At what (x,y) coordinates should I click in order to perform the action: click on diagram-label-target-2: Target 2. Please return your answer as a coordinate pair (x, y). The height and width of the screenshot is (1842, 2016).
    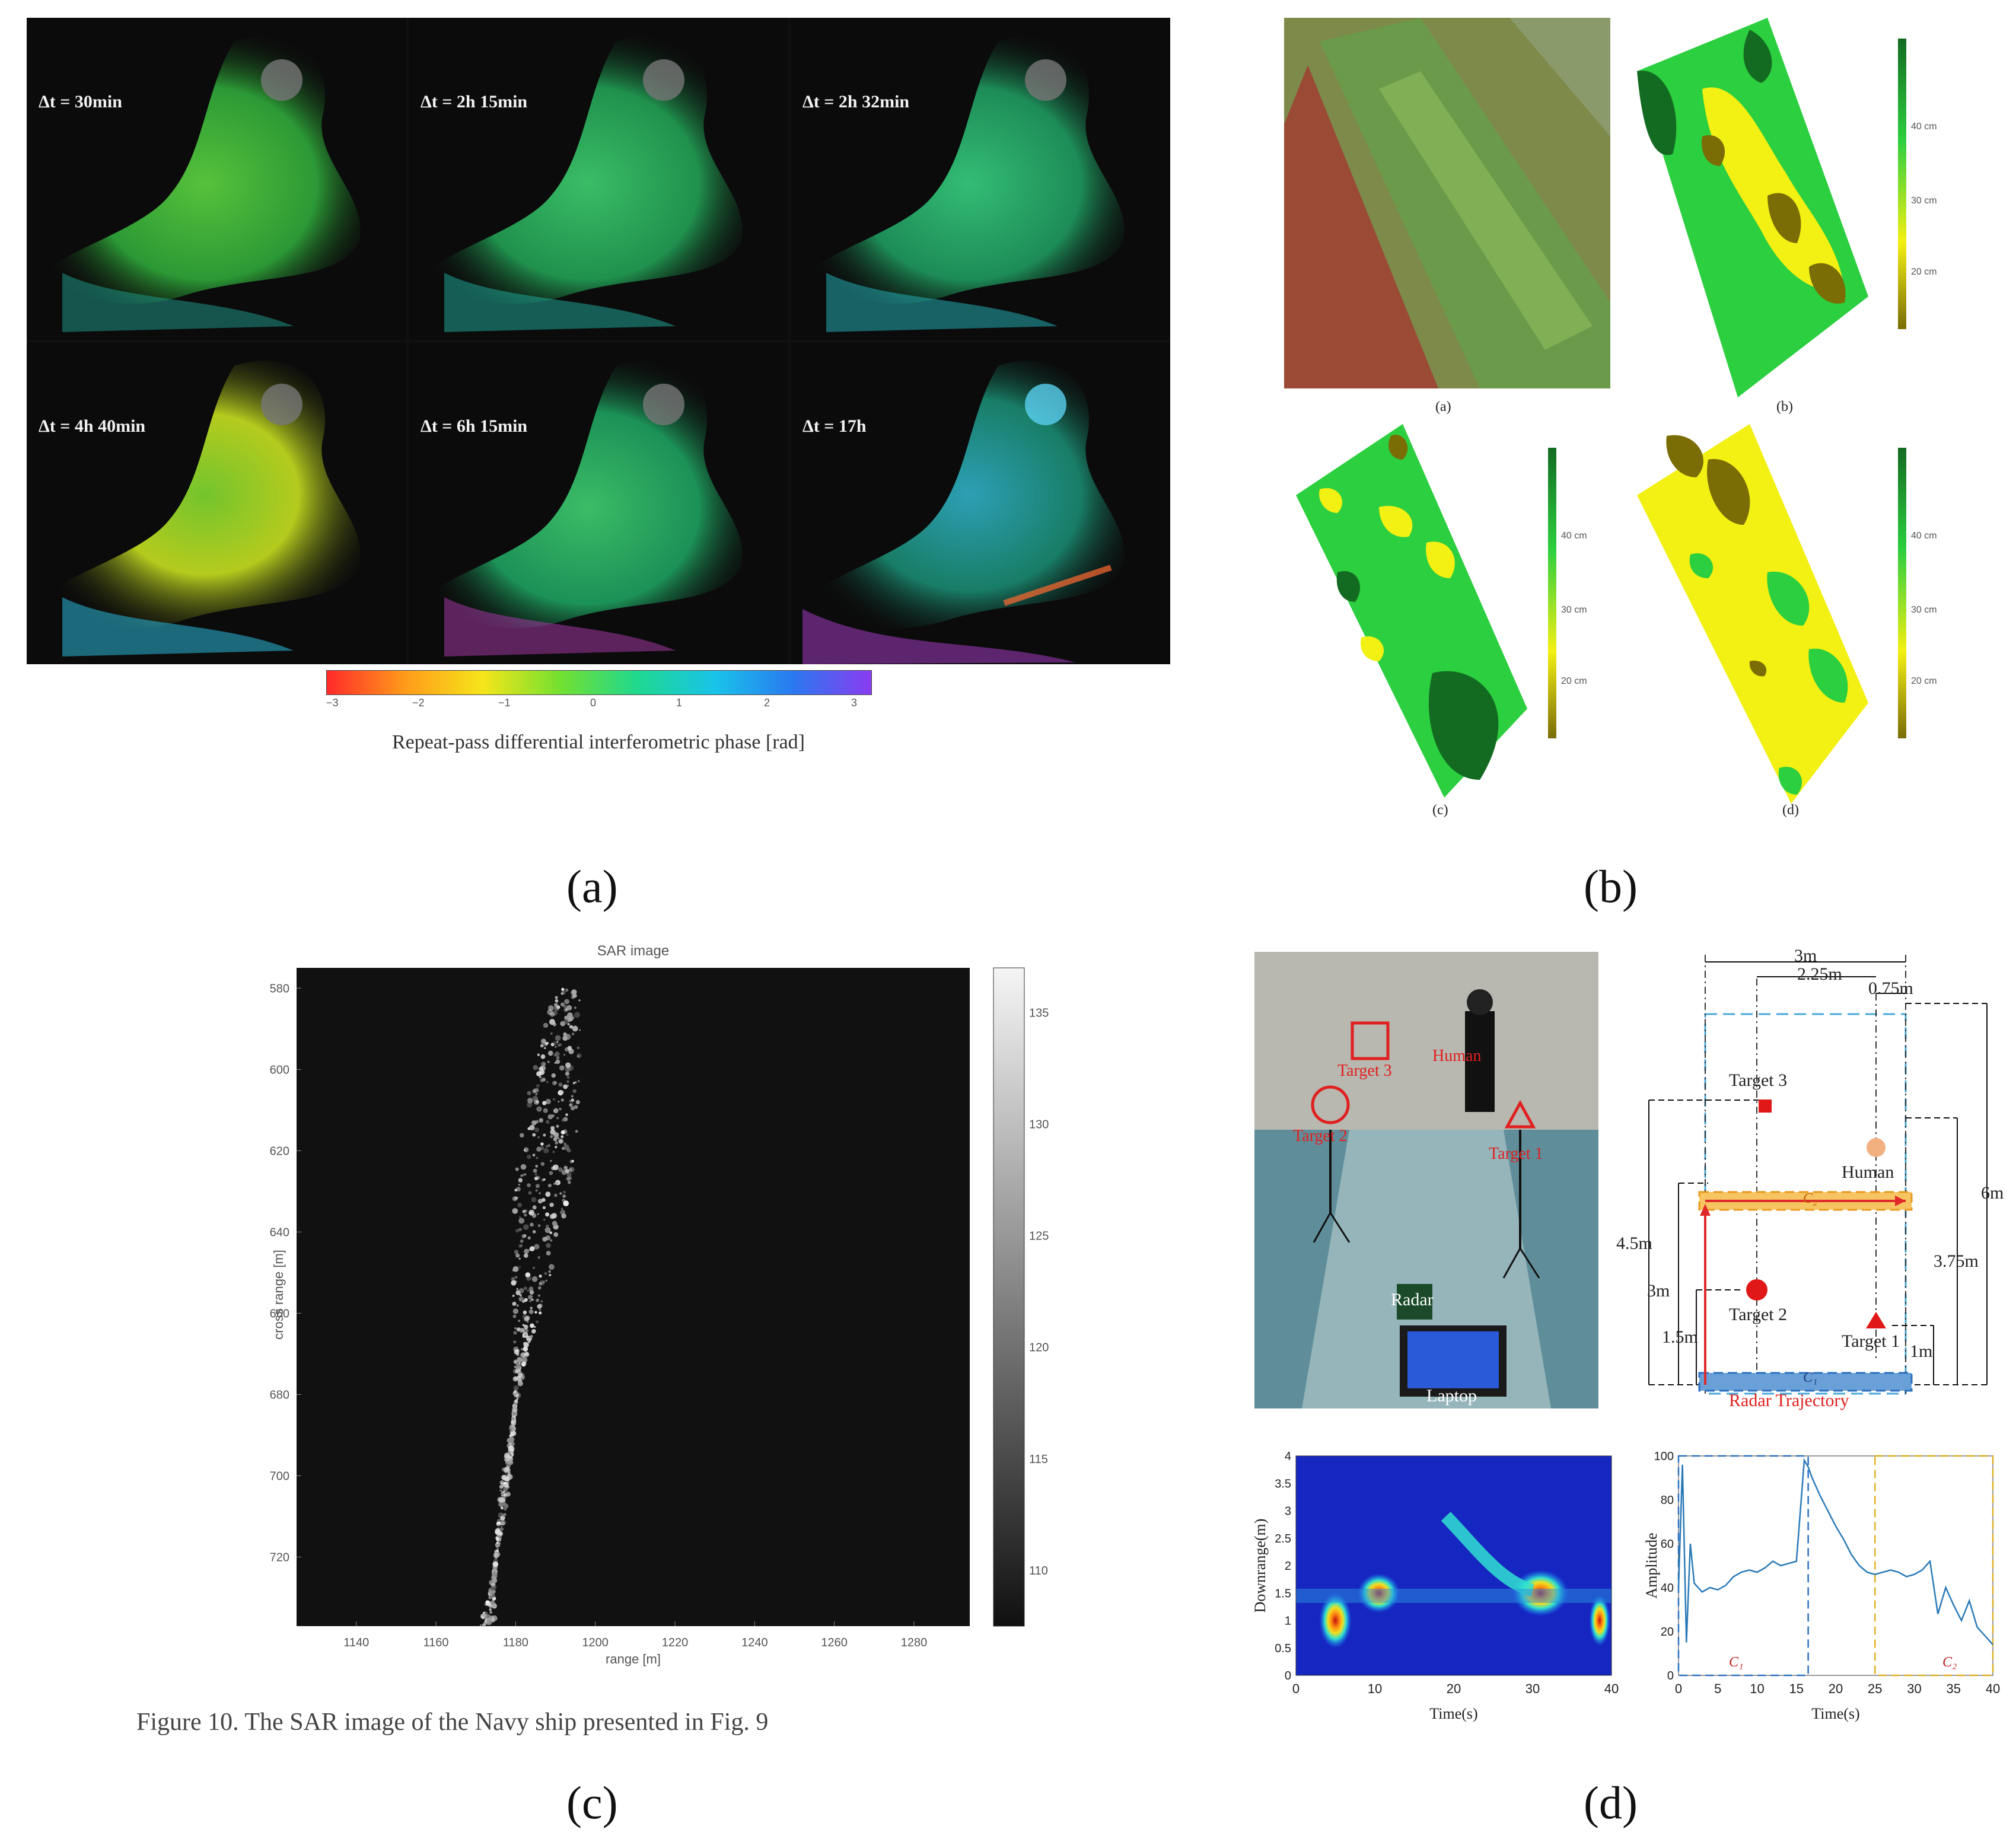
    Looking at the image, I should click on (1758, 1314).